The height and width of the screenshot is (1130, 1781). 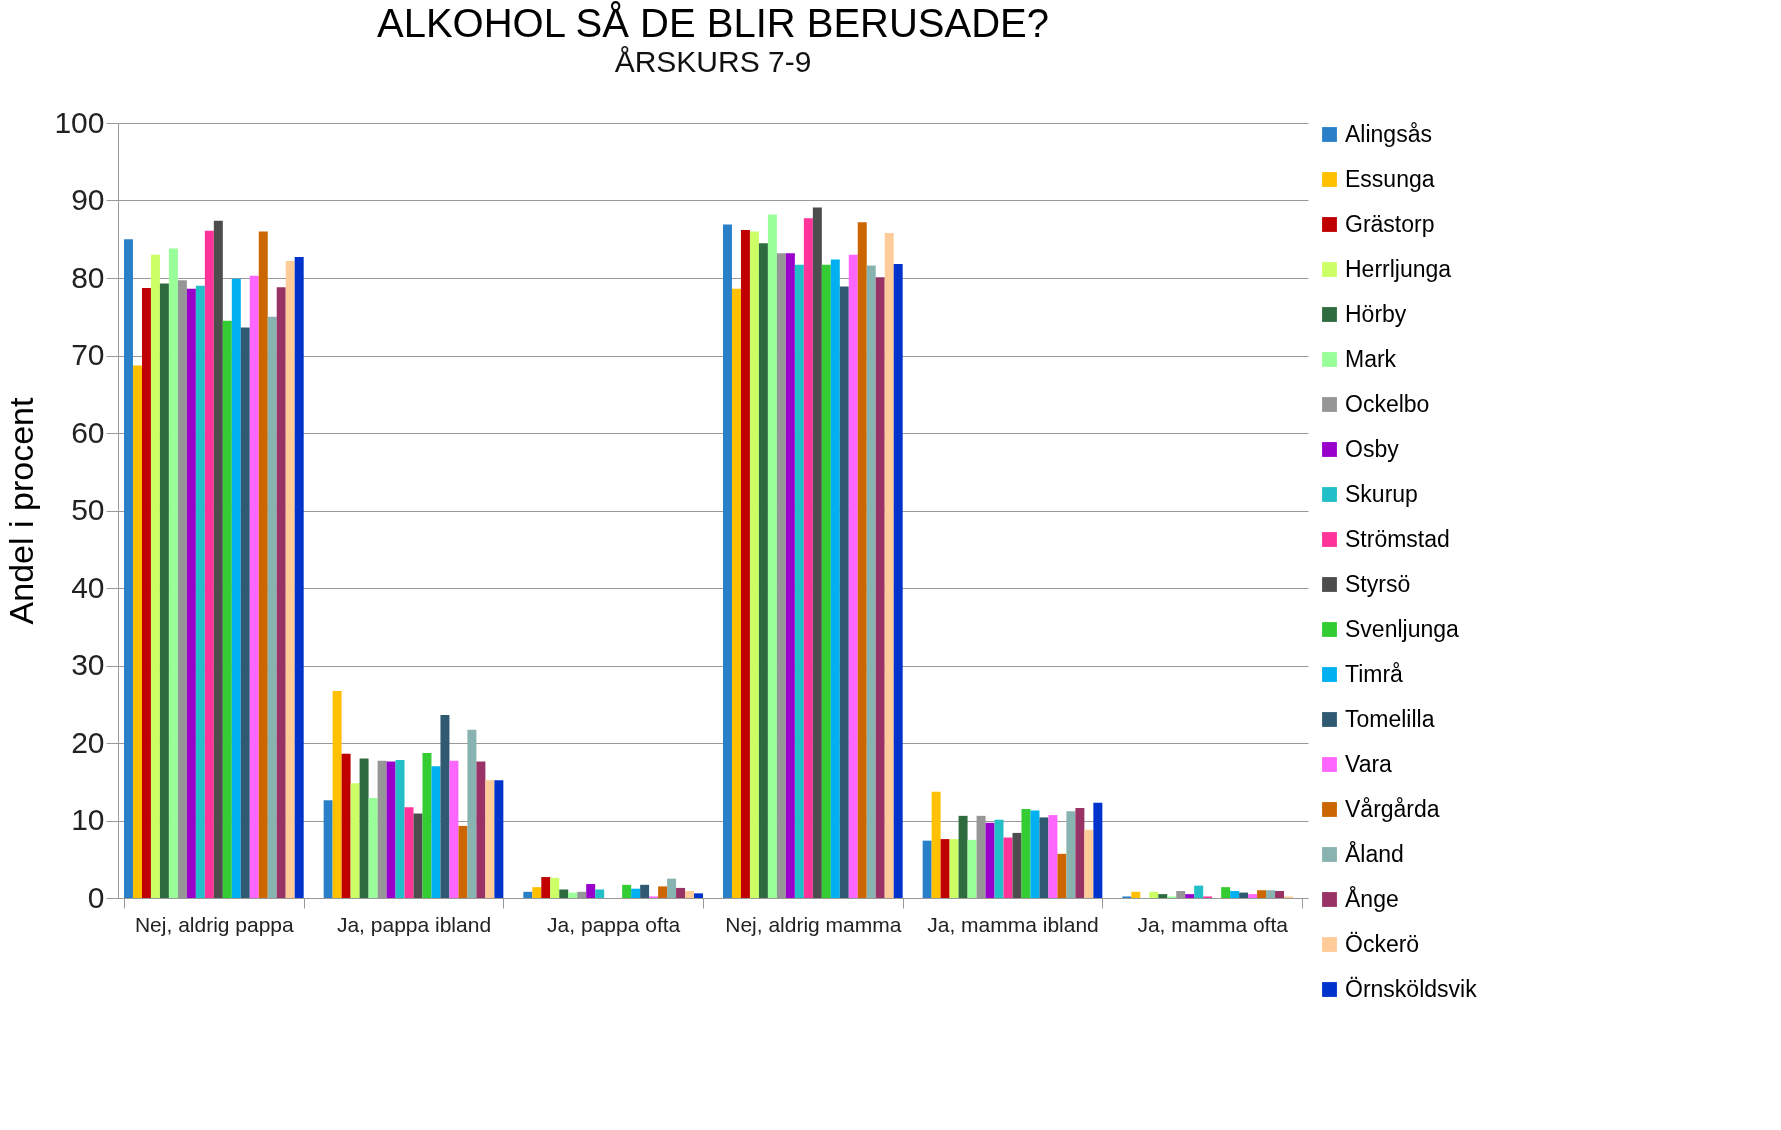 What do you see at coordinates (1398, 268) in the screenshot?
I see `legend-label: Herrljunga` at bounding box center [1398, 268].